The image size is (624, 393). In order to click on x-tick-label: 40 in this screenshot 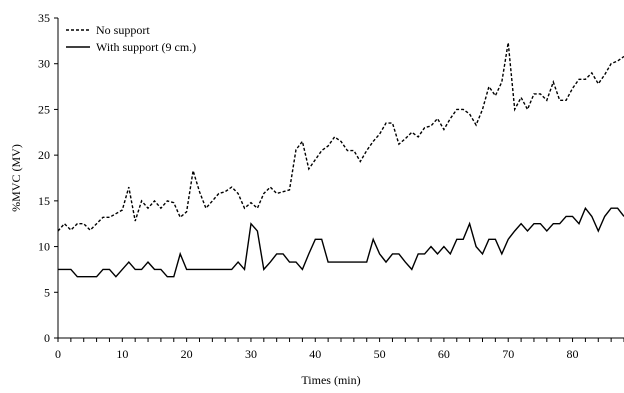, I will do `click(315, 354)`.